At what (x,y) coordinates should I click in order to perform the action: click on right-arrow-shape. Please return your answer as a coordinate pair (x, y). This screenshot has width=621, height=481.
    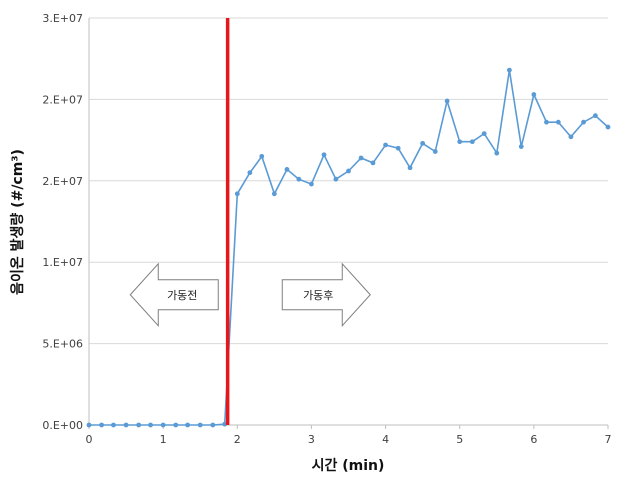
    Looking at the image, I should click on (326, 295).